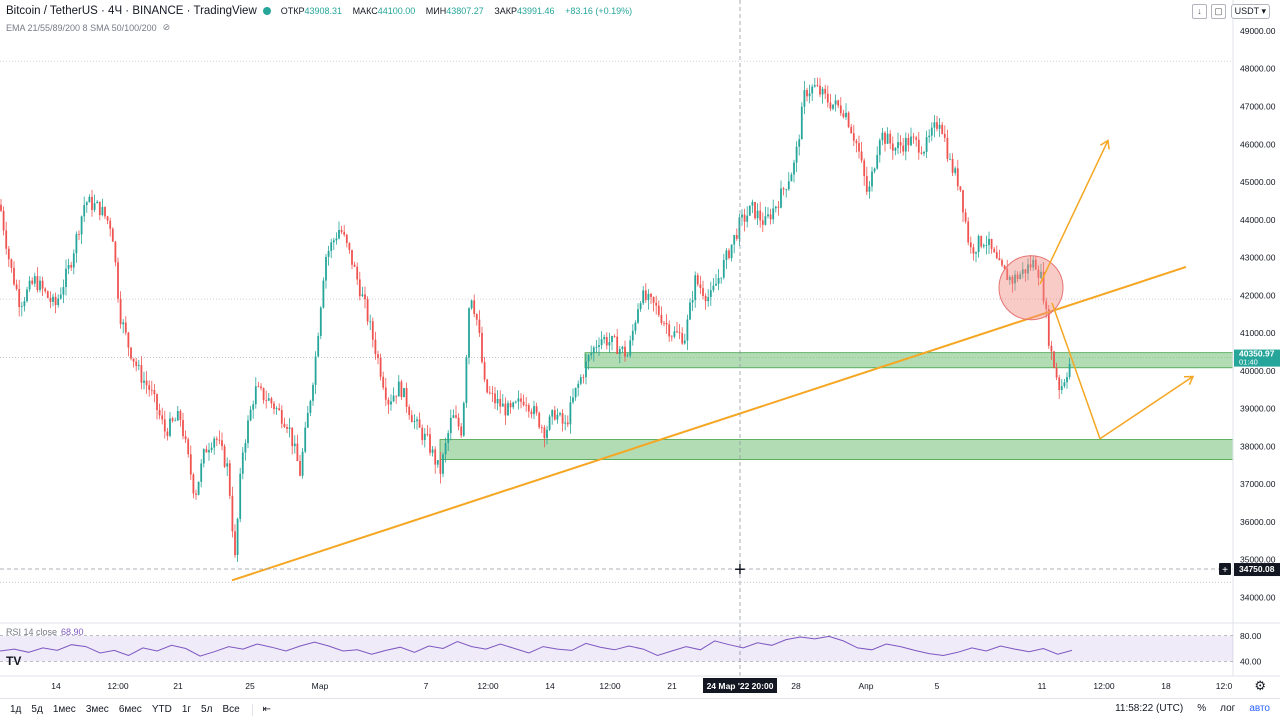 The image size is (1280, 720). I want to click on current-price-badge, so click(1257, 358).